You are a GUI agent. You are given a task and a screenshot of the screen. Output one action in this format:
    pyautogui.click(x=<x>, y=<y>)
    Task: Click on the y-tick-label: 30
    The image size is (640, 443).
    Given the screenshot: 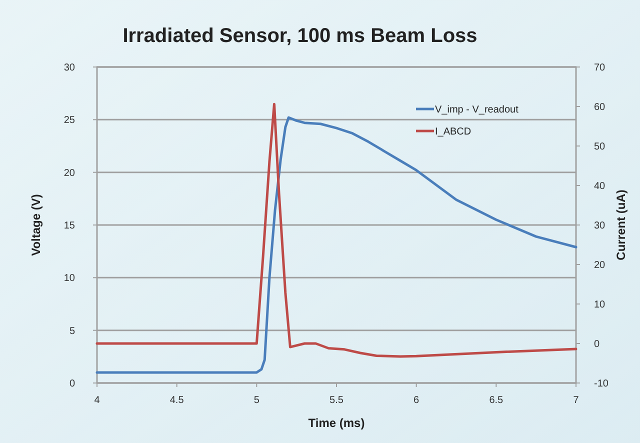 What is the action you would take?
    pyautogui.click(x=70, y=68)
    